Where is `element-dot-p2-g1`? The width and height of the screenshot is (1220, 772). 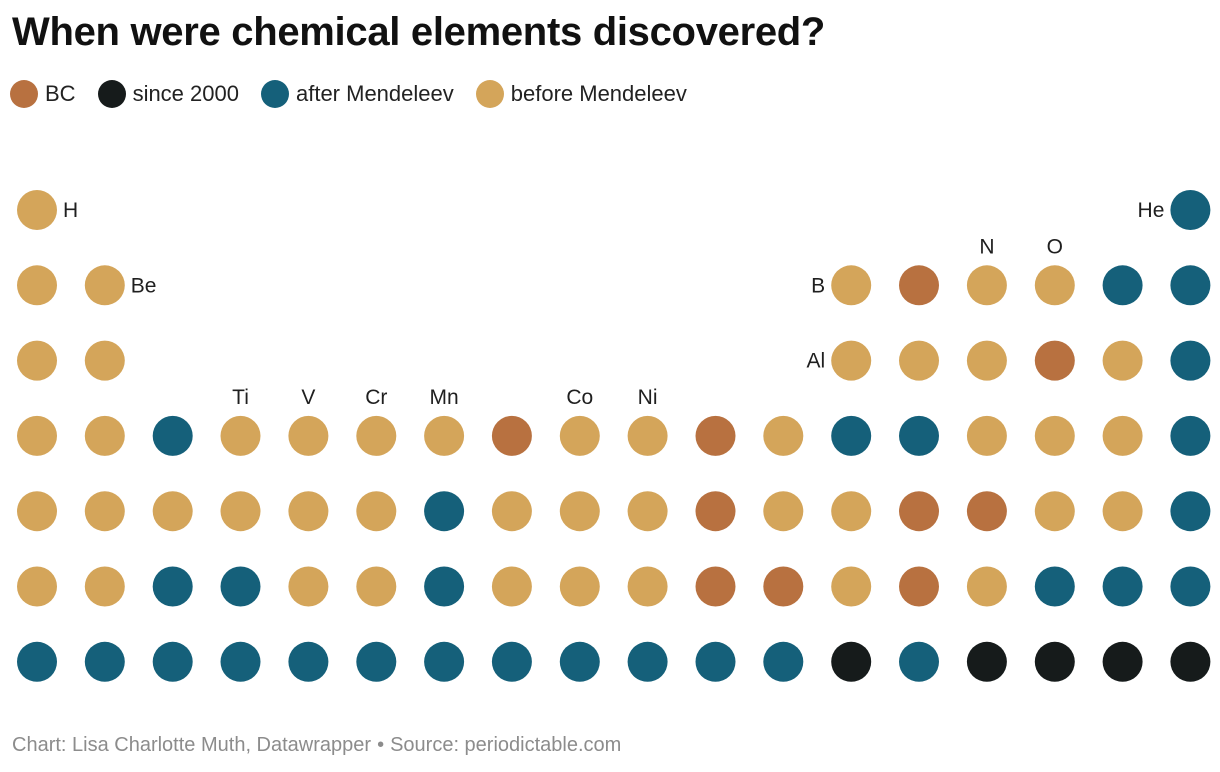
element-dot-p2-g1 is located at coordinates (37, 285).